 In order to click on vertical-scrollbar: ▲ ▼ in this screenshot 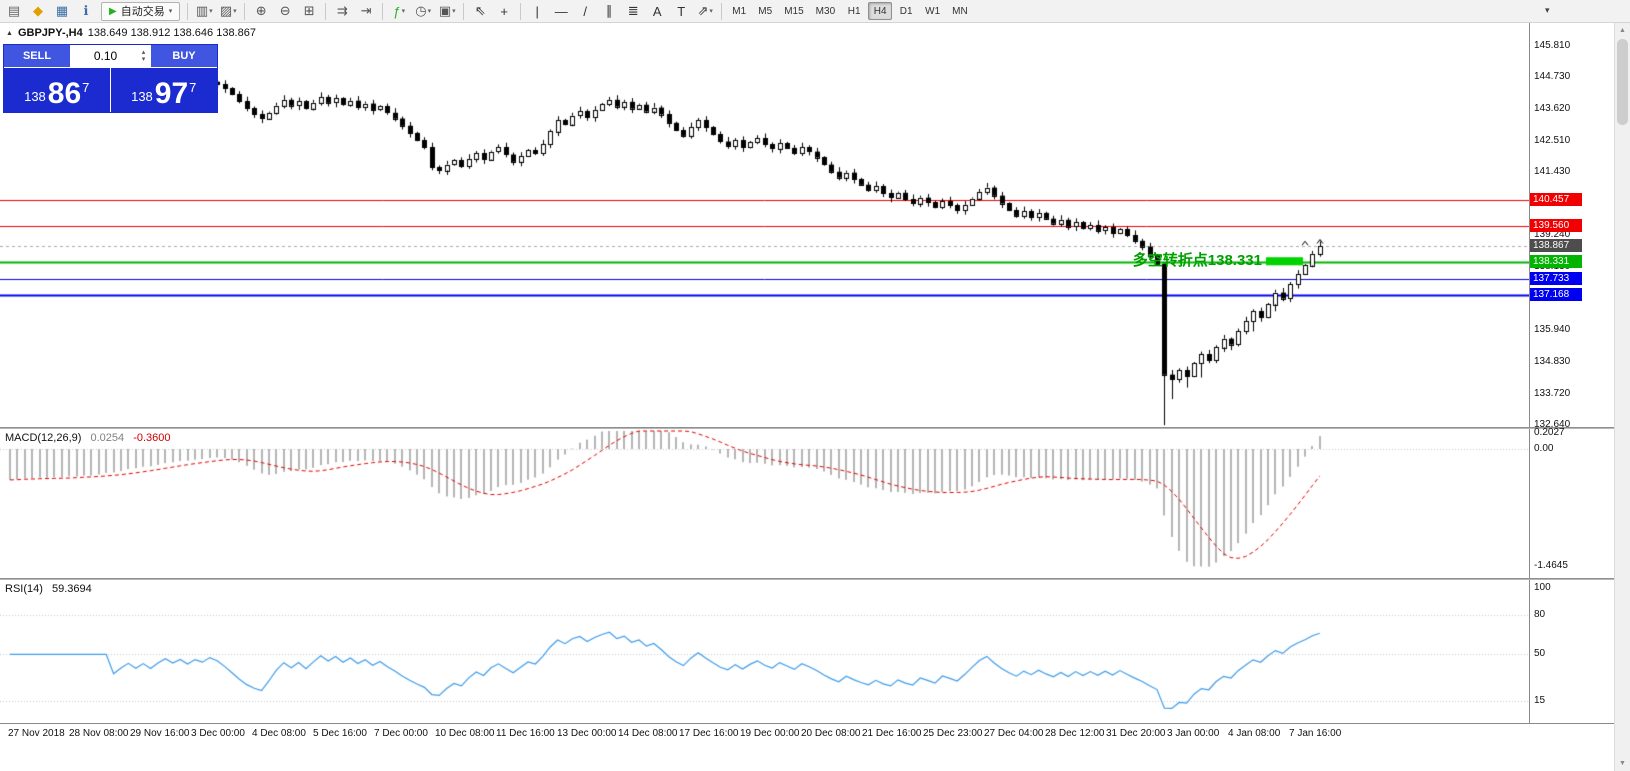, I will do `click(1622, 397)`.